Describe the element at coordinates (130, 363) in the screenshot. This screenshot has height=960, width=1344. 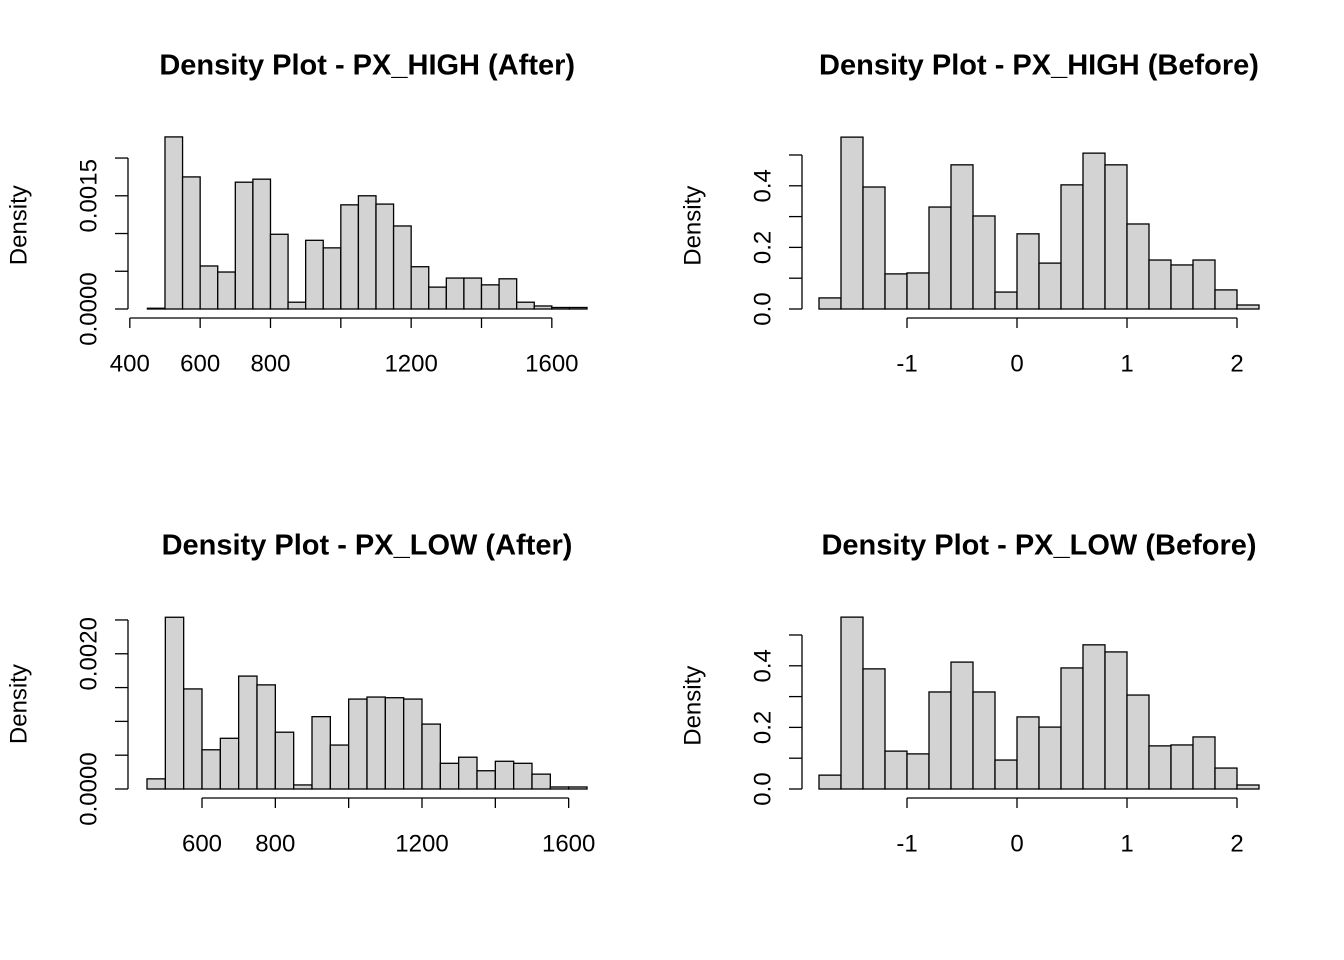
I see `x-tick-label: 400` at that location.